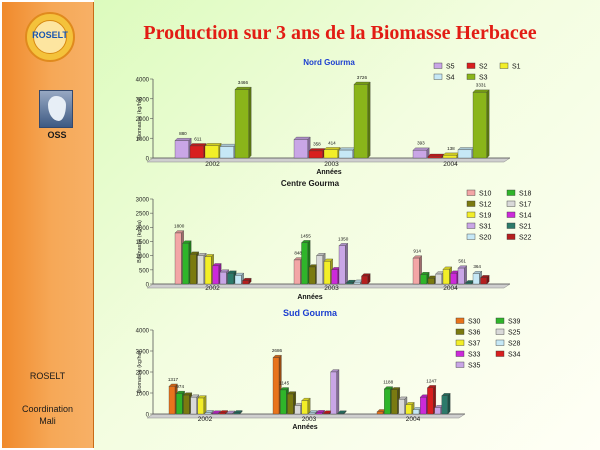  Describe the element at coordinates (144, 271) in the screenshot. I see `y-tick-label: 500` at that location.